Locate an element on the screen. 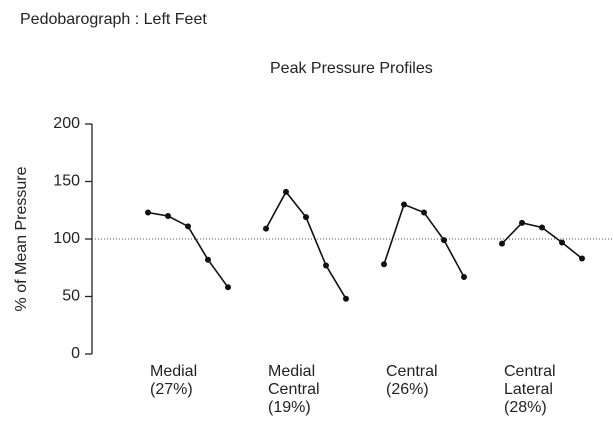 This screenshot has height=430, width=613. x-category-label: (28%) is located at coordinates (525, 407).